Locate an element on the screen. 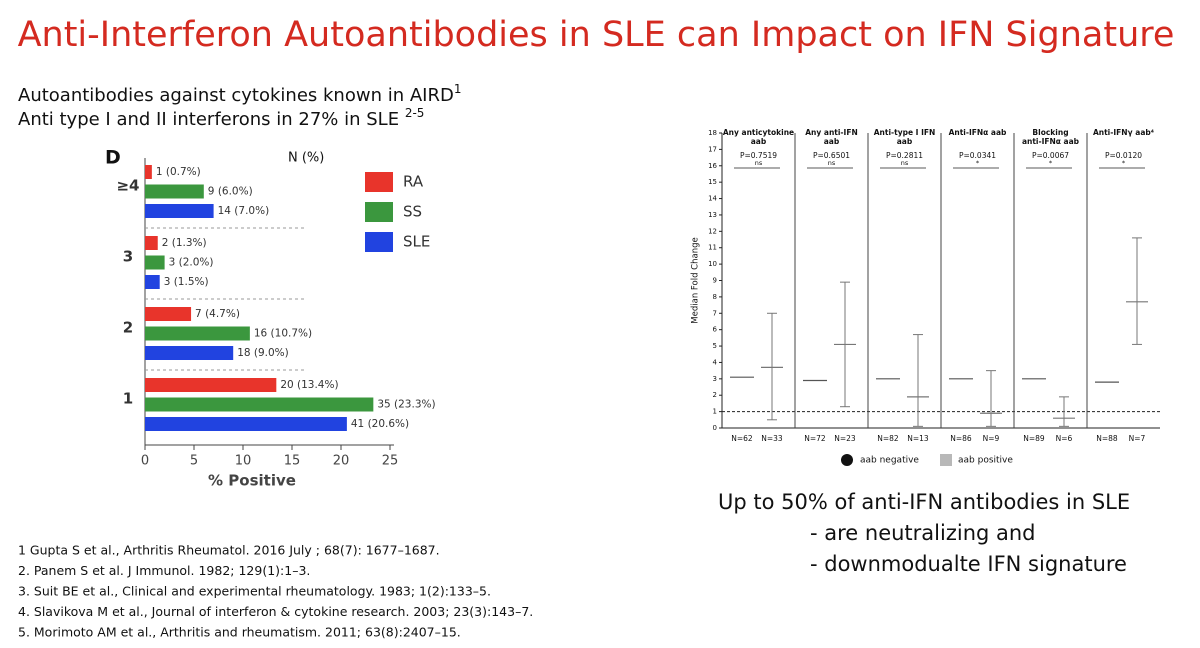  y-tick-label: 16 is located at coordinates (712, 166).